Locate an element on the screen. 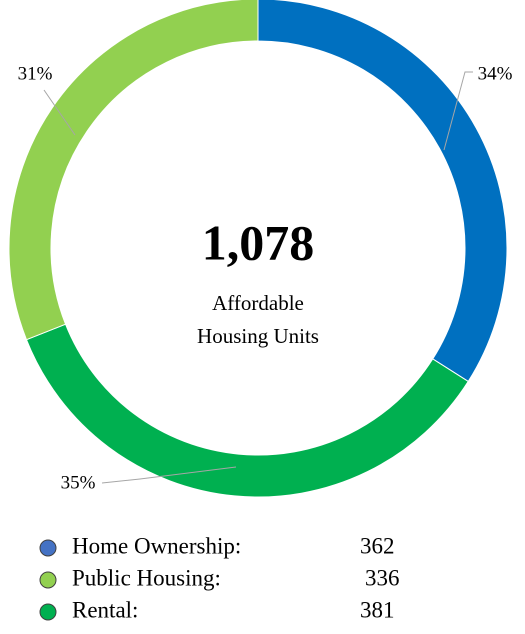 This screenshot has height=634, width=525. center-label: Housing Units is located at coordinates (258, 336).